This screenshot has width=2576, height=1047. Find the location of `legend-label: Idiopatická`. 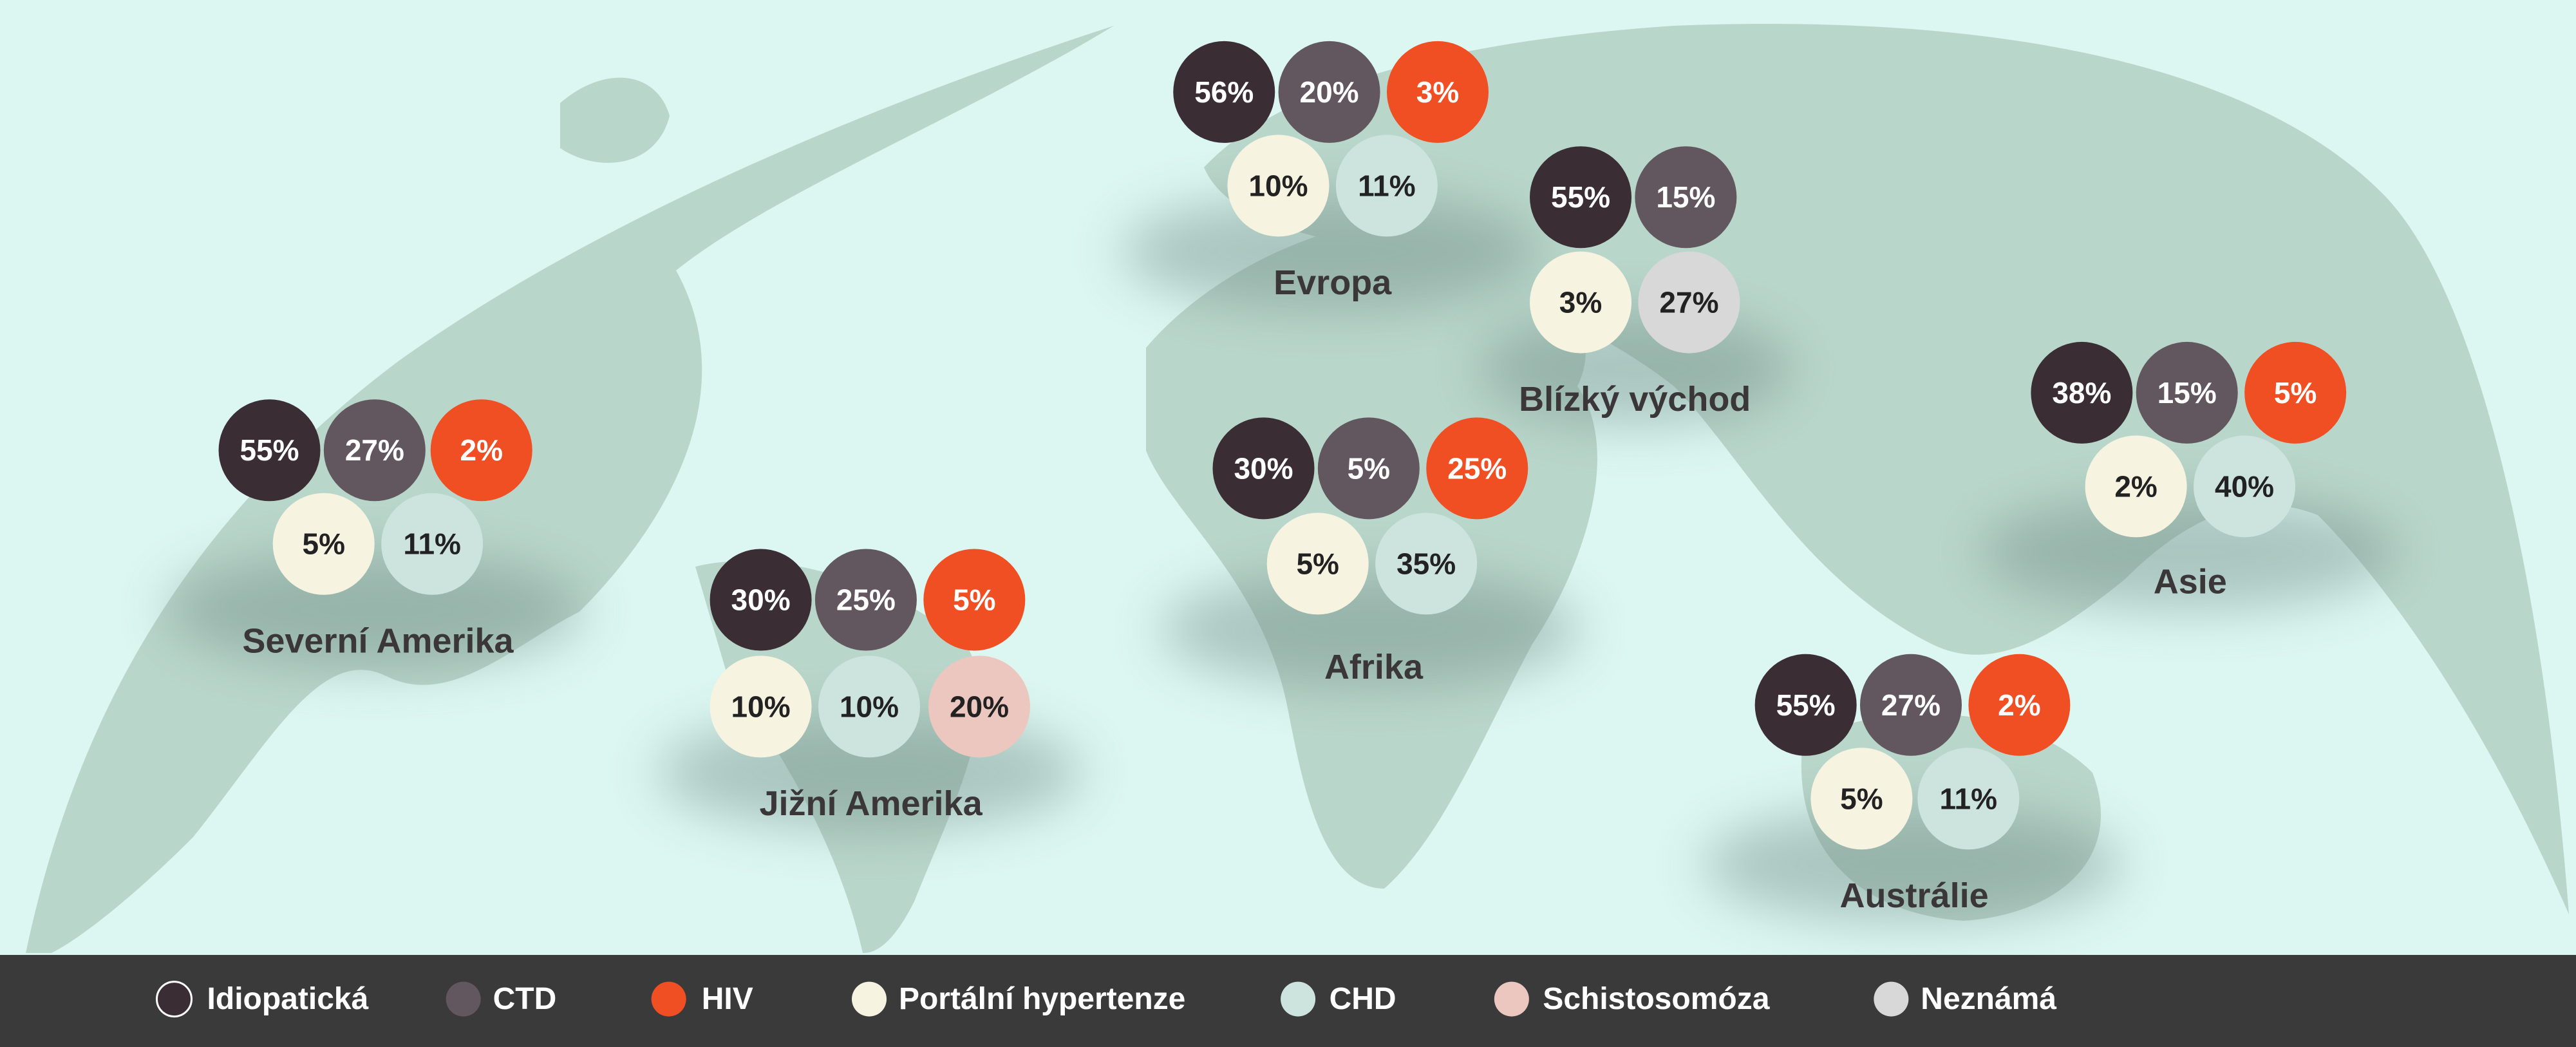

legend-label: Idiopatická is located at coordinates (288, 999).